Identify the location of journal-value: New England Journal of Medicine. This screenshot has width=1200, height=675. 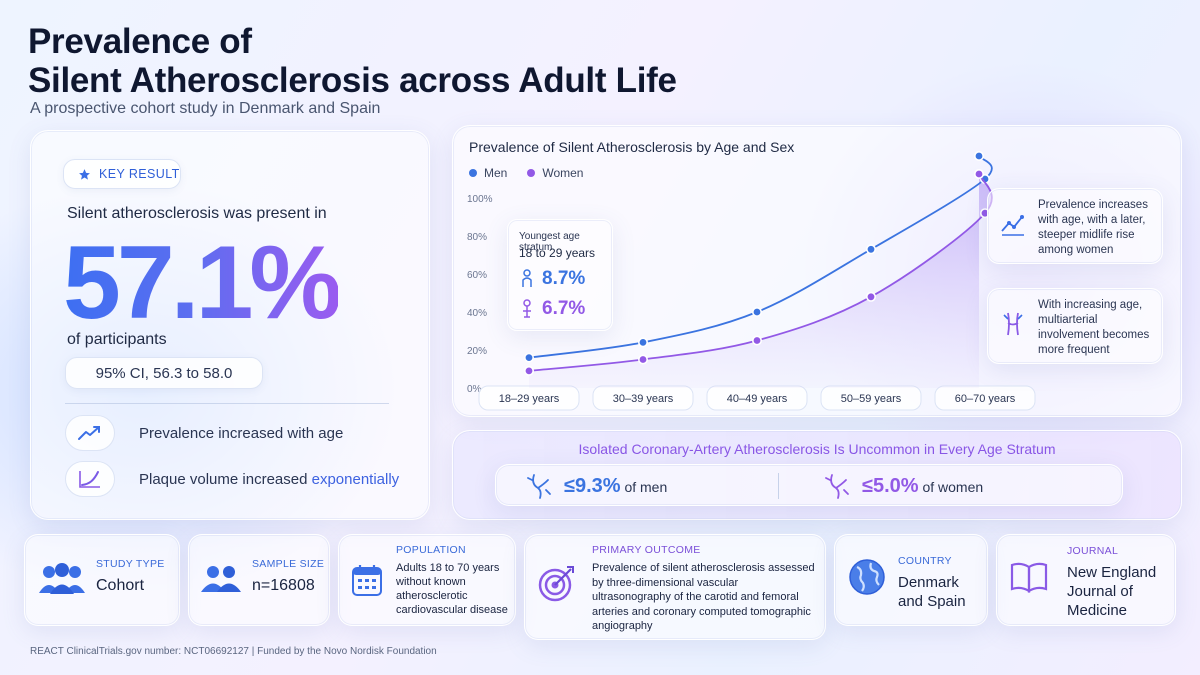
(1112, 591).